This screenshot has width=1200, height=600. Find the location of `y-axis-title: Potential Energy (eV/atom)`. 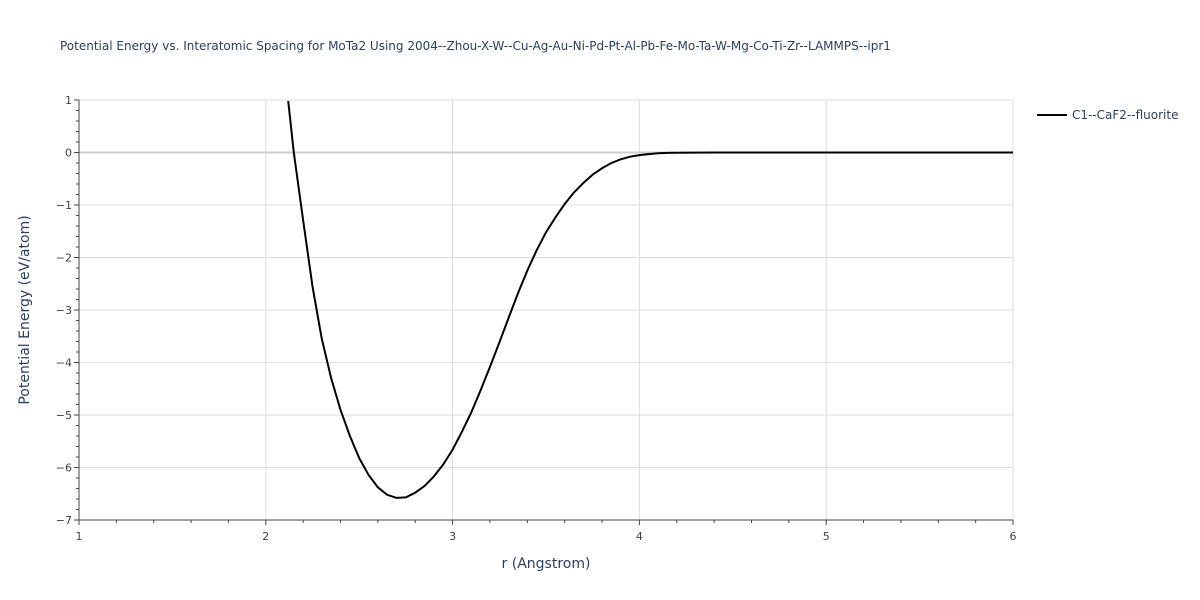

y-axis-title: Potential Energy (eV/atom) is located at coordinates (25, 309).